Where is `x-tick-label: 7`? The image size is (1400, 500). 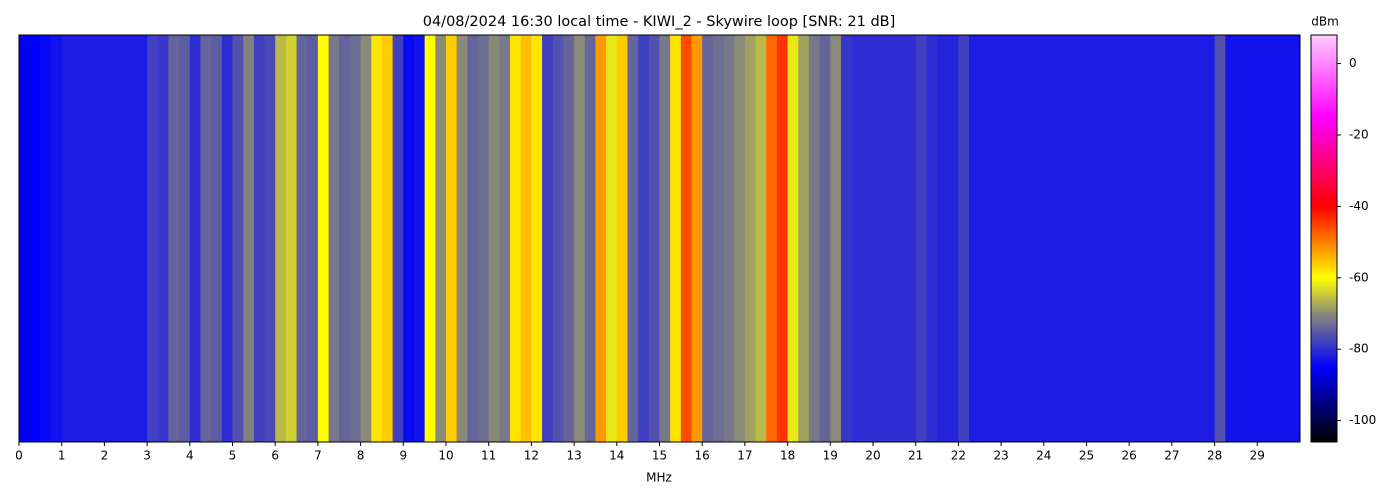 x-tick-label: 7 is located at coordinates (318, 456).